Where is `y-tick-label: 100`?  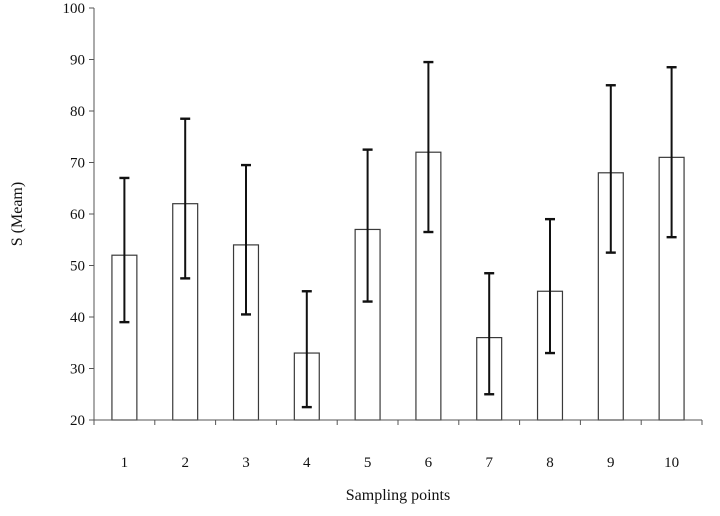
y-tick-label: 100 is located at coordinates (74, 9).